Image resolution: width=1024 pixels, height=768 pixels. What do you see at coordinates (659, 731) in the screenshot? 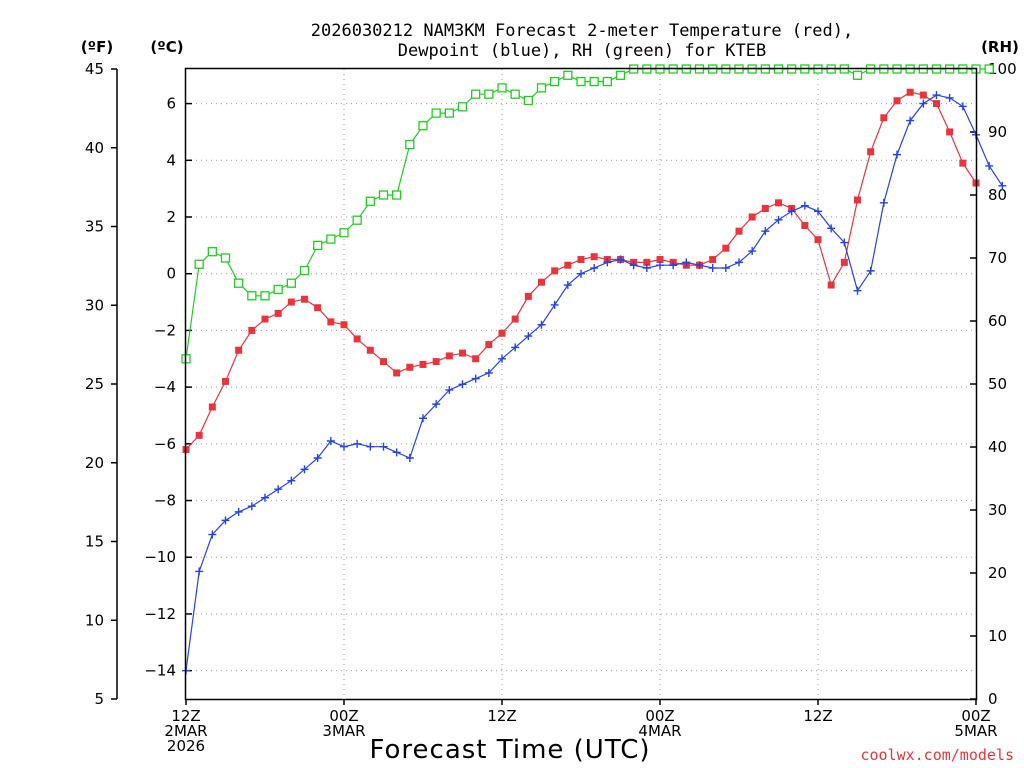
I see `time-tick-label: 4MAR` at bounding box center [659, 731].